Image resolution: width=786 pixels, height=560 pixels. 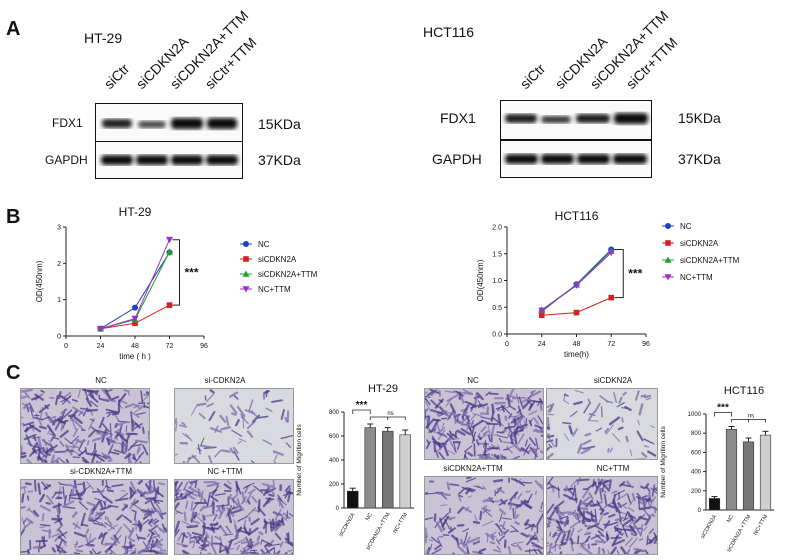 What do you see at coordinates (362, 405) in the screenshot?
I see `significance-label: ***` at bounding box center [362, 405].